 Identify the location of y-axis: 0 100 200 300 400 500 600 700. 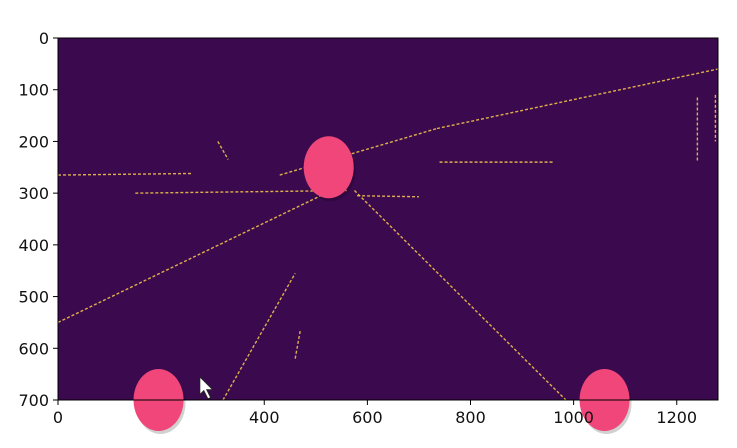
(38, 219).